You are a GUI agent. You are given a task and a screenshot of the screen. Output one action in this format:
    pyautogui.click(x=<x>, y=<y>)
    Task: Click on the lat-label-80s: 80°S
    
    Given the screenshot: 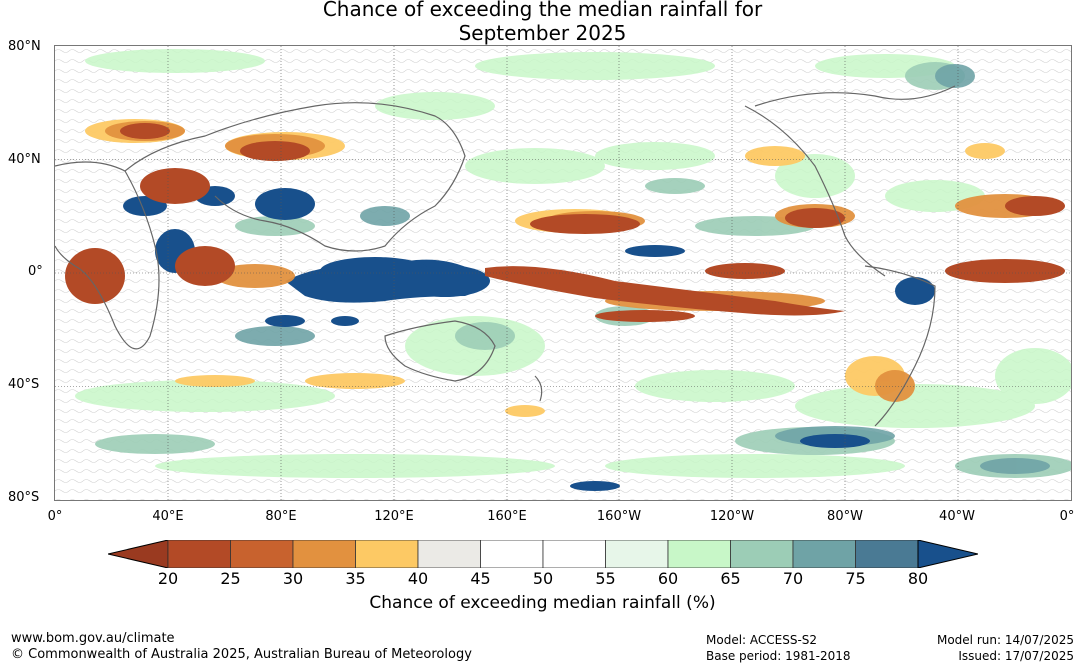 What is the action you would take?
    pyautogui.click(x=24, y=497)
    